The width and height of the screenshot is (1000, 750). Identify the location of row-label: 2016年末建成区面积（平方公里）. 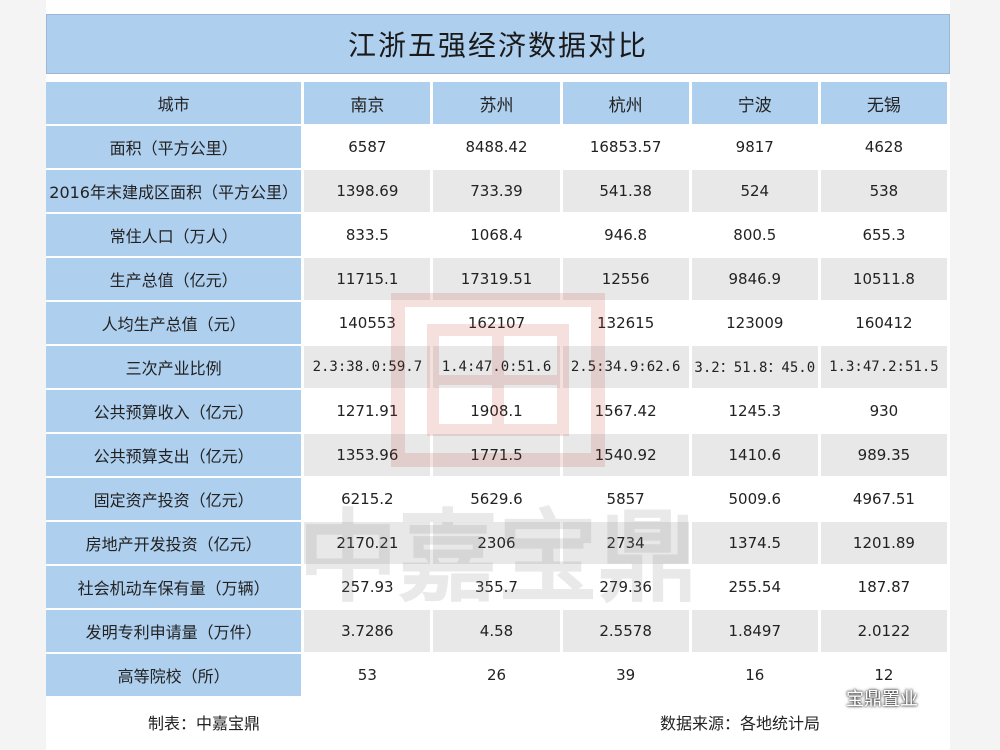
(175, 191).